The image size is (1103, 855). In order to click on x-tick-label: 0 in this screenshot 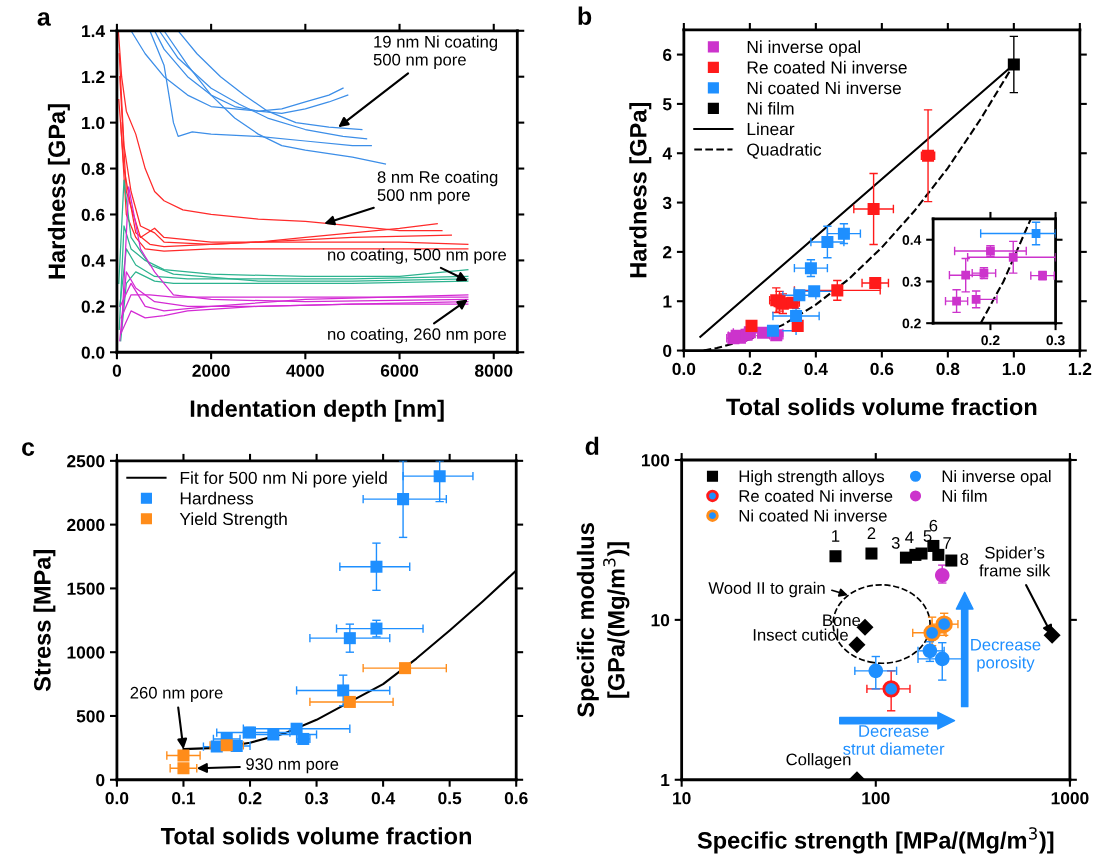, I will do `click(117, 370)`.